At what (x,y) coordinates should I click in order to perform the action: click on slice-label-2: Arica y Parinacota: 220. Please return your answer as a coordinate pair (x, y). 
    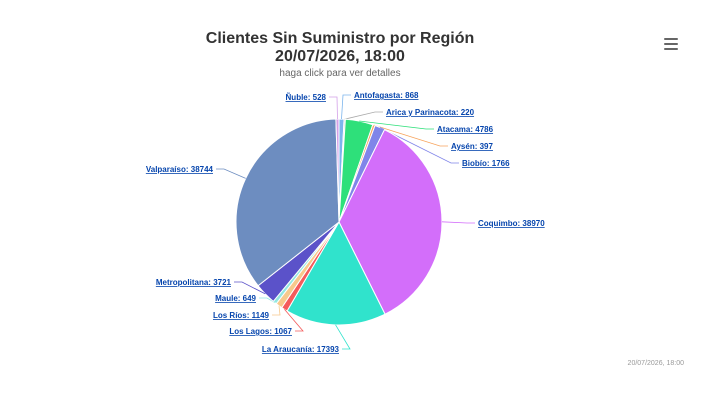
    Looking at the image, I should click on (430, 112).